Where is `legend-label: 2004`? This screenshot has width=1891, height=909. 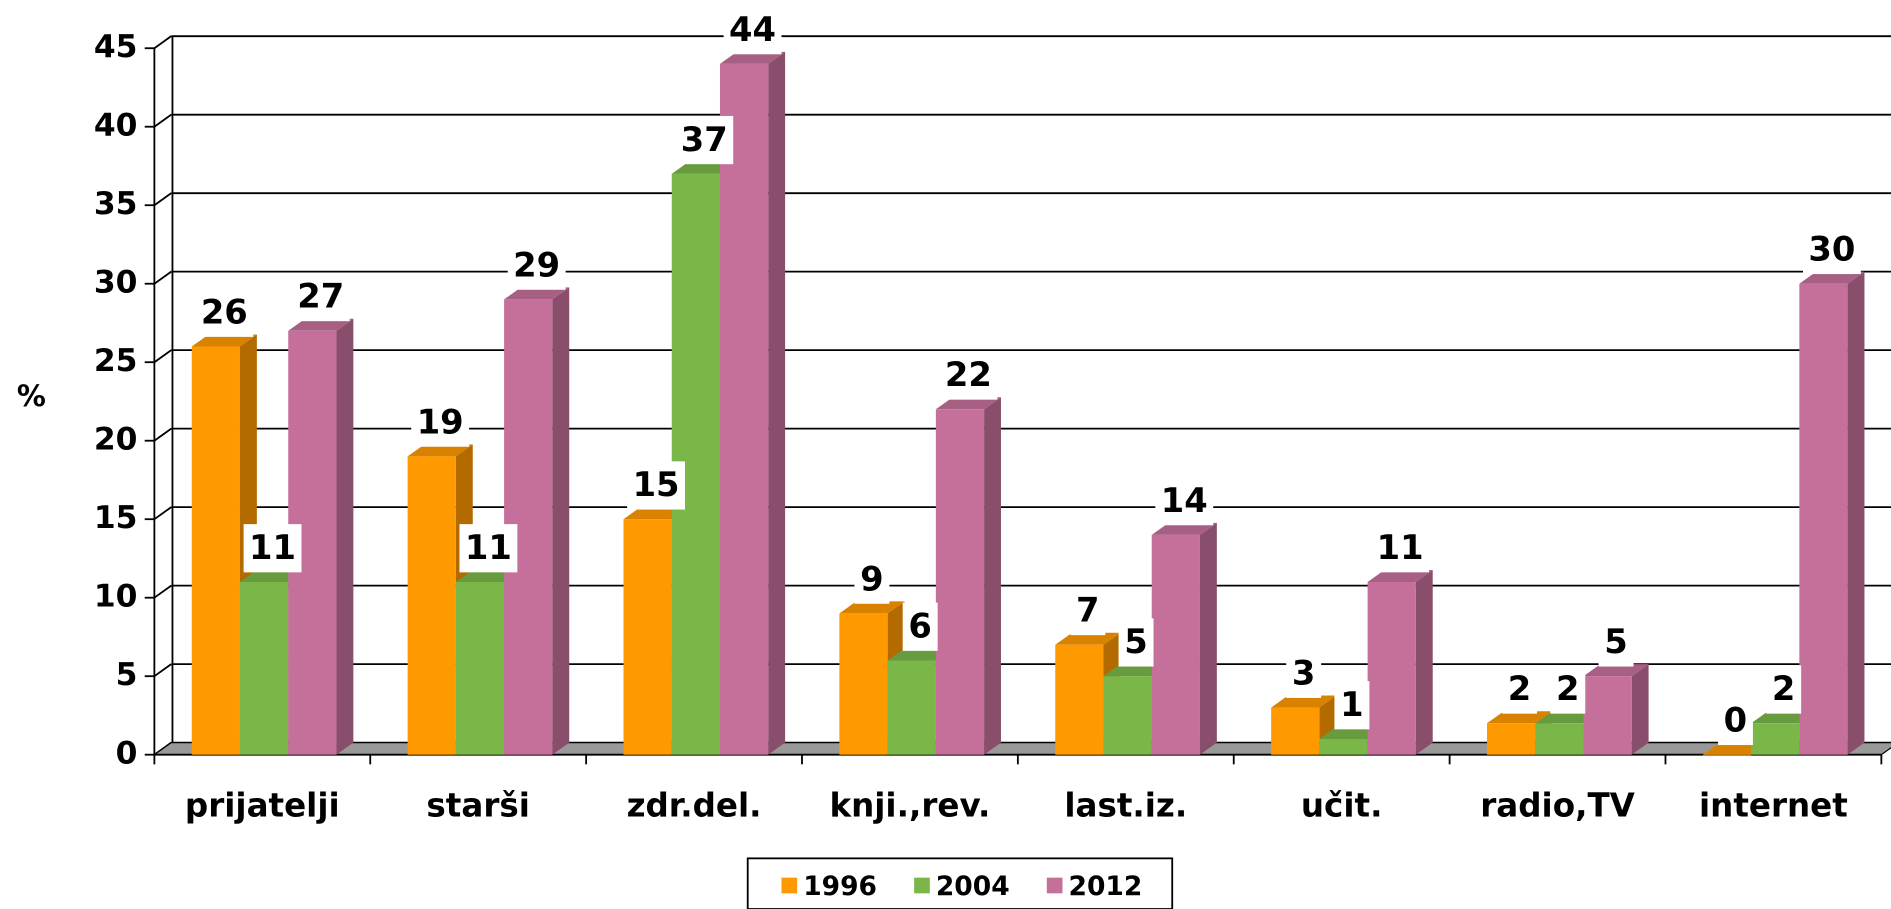
legend-label: 2004 is located at coordinates (973, 886).